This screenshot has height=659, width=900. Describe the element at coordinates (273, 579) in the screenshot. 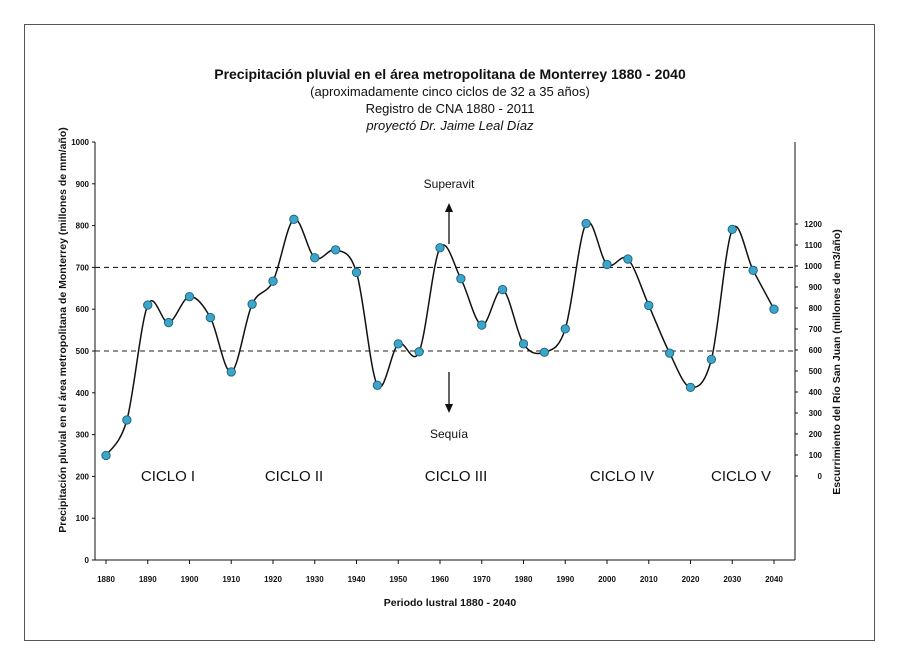

I see `x-tick-label: 1920` at that location.